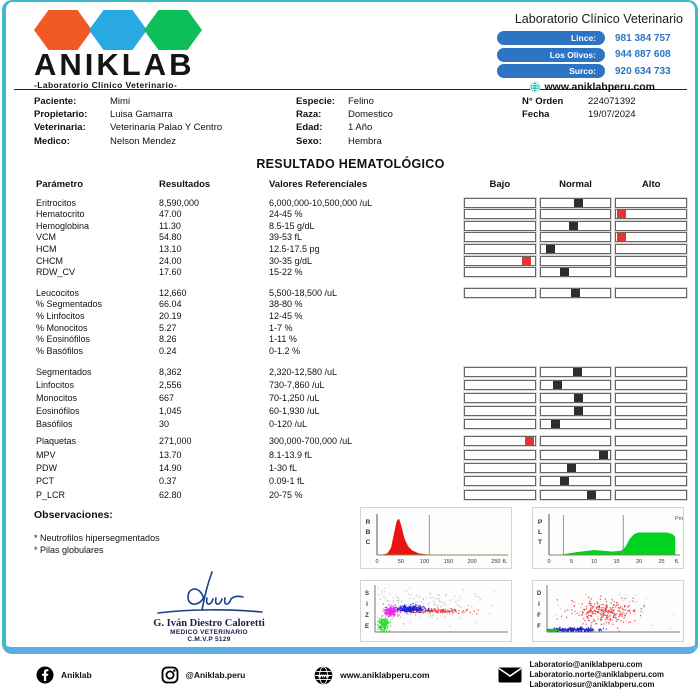 Image resolution: width=700 pixels, height=700 pixels. What do you see at coordinates (370, 115) in the screenshot?
I see `field-value: Domestico` at bounding box center [370, 115].